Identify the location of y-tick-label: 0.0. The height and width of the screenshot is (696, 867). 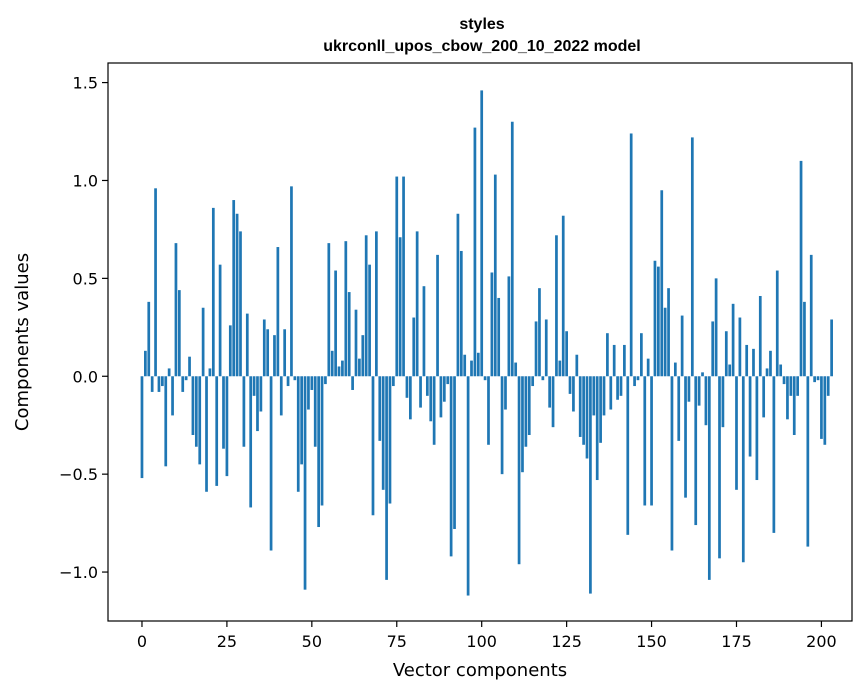
(85, 376).